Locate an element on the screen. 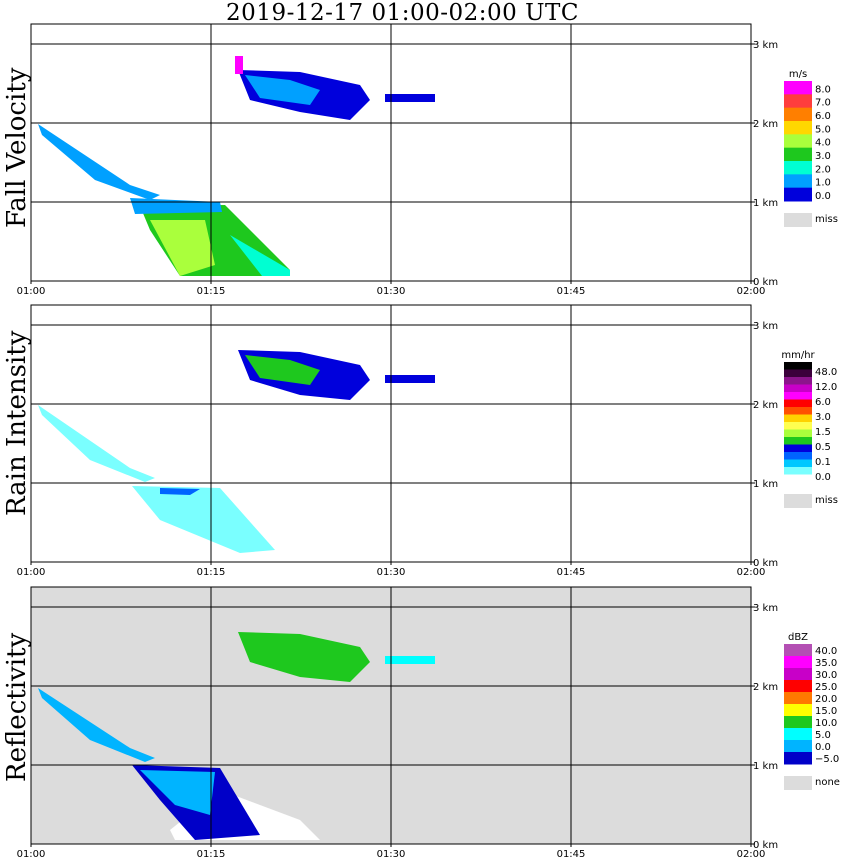 Image resolution: width=850 pixels, height=868 pixels. panel-3-colorbar-label-3: 25.0 is located at coordinates (826, 687).